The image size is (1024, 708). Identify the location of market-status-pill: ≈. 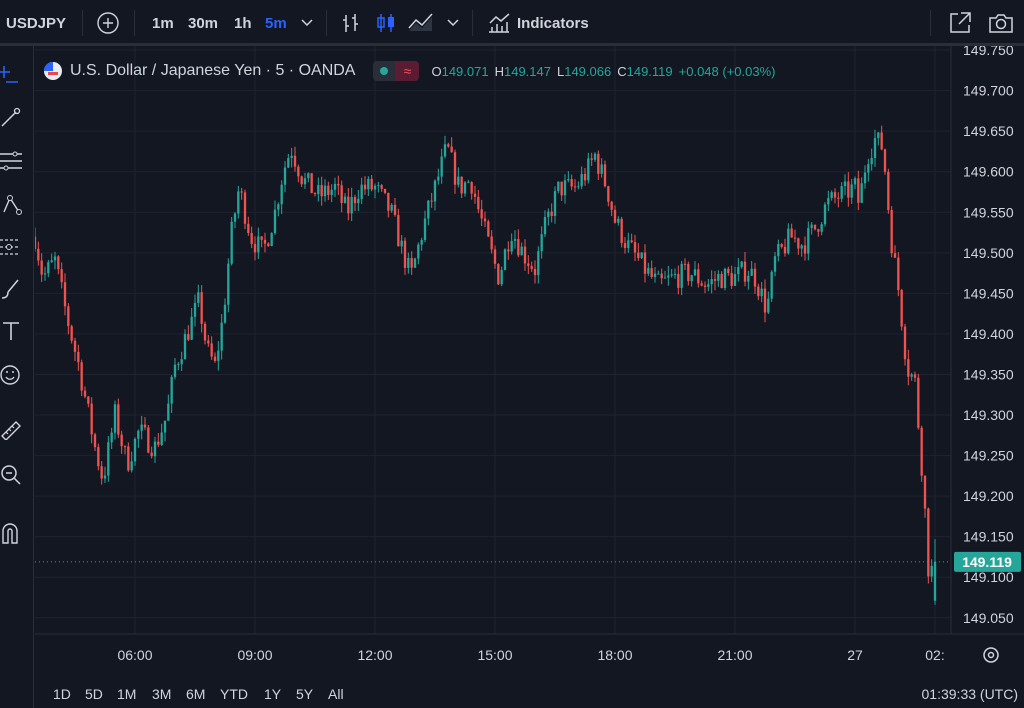
(396, 71).